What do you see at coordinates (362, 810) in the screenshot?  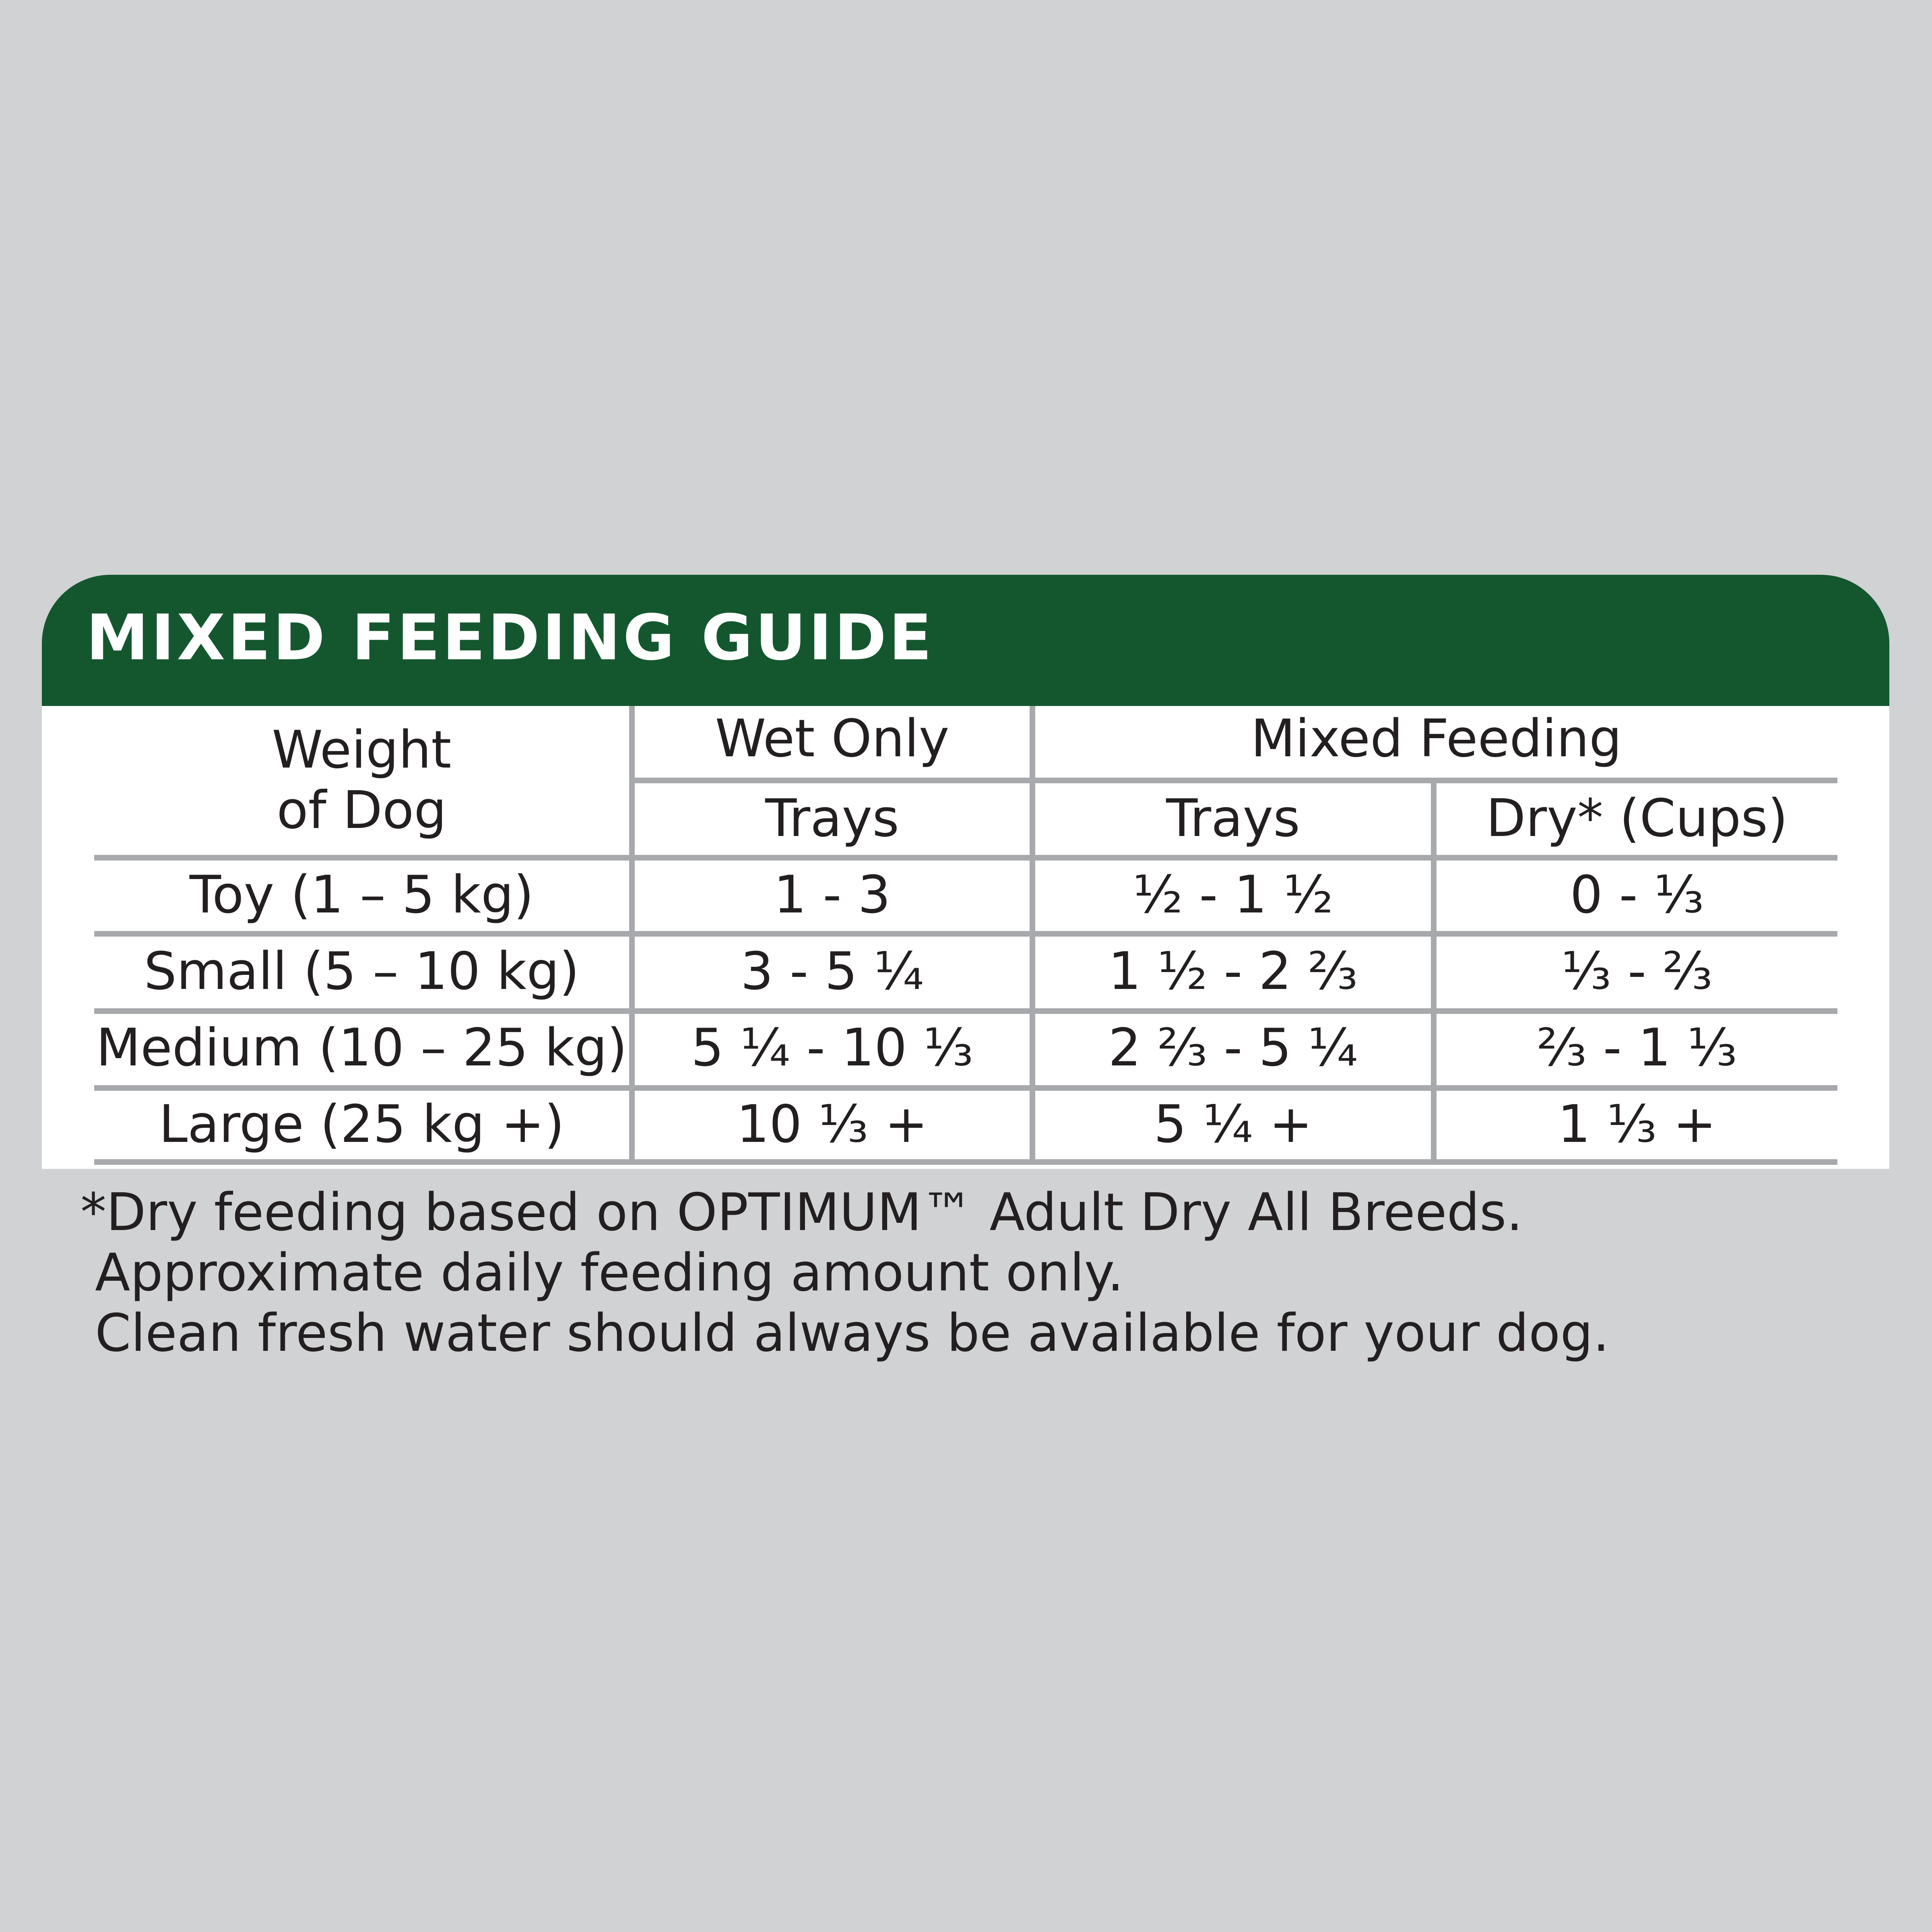 I see `weight-header-line: of Dog` at bounding box center [362, 810].